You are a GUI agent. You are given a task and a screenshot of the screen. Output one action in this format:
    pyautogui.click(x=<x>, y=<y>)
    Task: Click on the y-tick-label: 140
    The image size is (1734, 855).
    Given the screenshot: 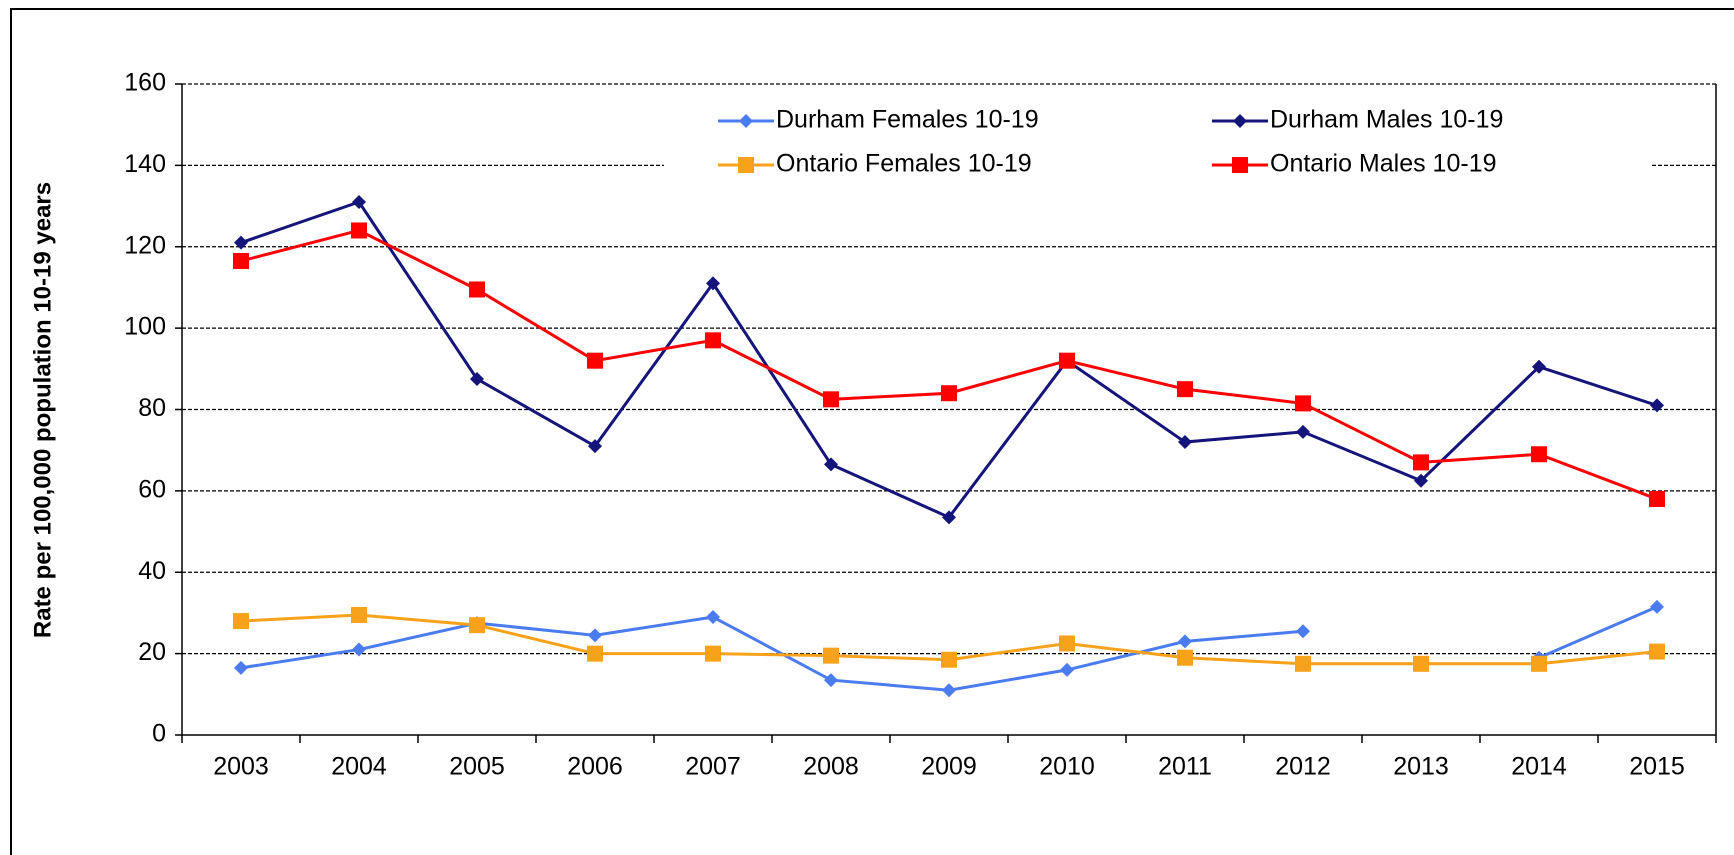 What is the action you would take?
    pyautogui.click(x=145, y=164)
    